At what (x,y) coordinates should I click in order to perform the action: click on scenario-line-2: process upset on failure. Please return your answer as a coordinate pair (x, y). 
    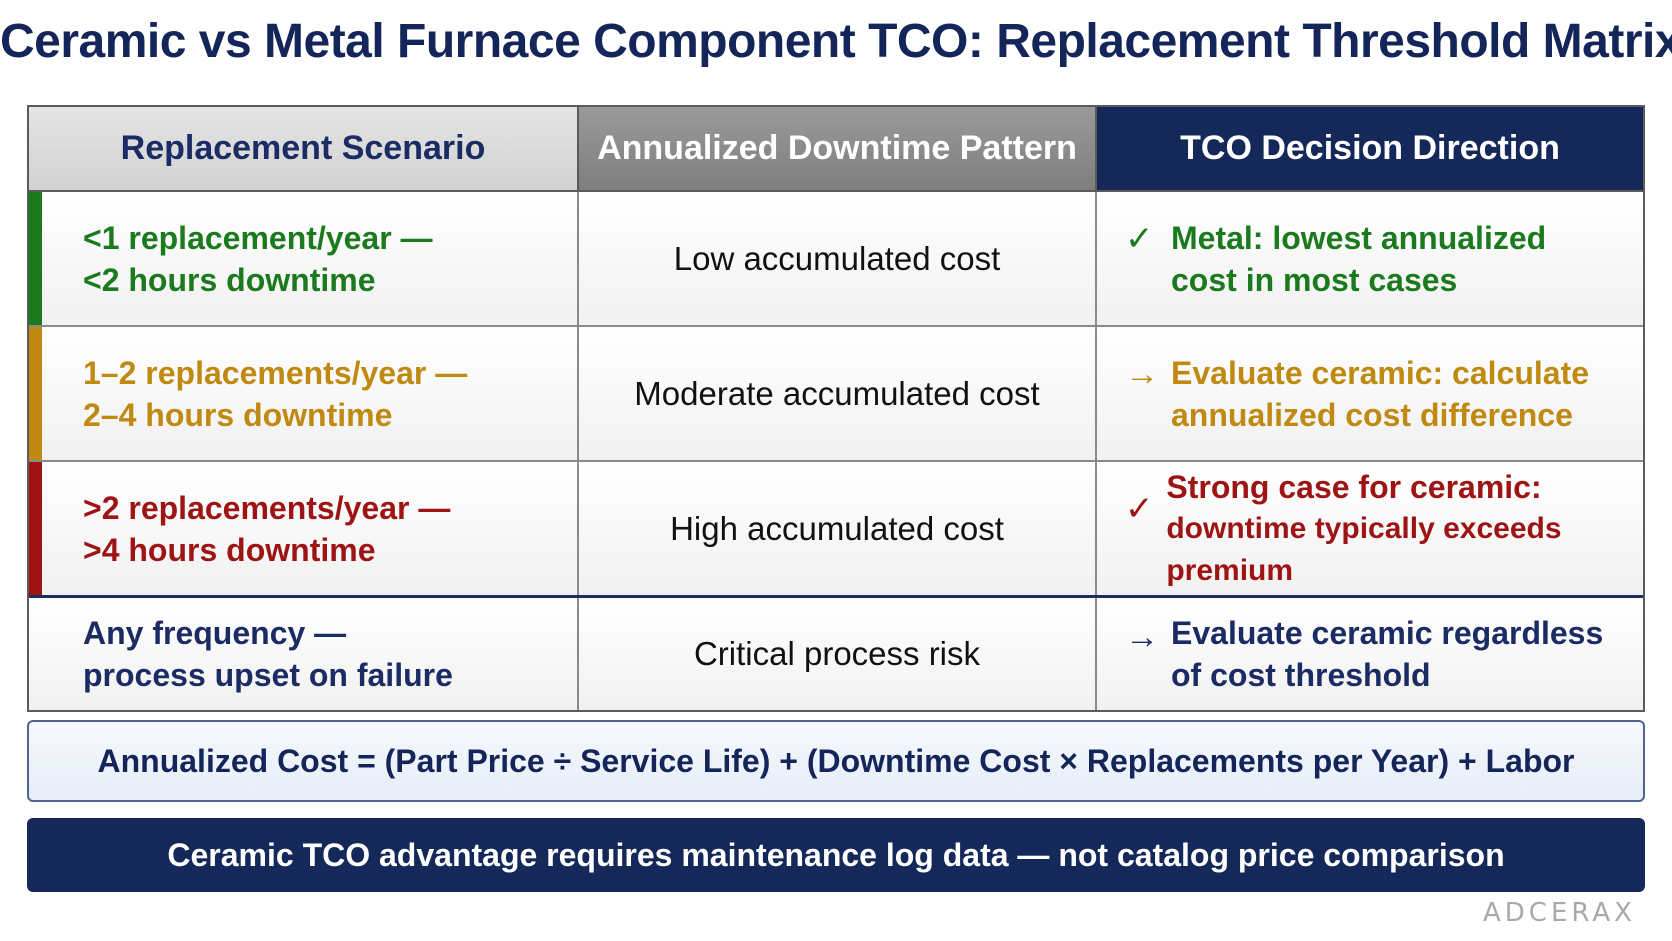
    Looking at the image, I should click on (268, 675).